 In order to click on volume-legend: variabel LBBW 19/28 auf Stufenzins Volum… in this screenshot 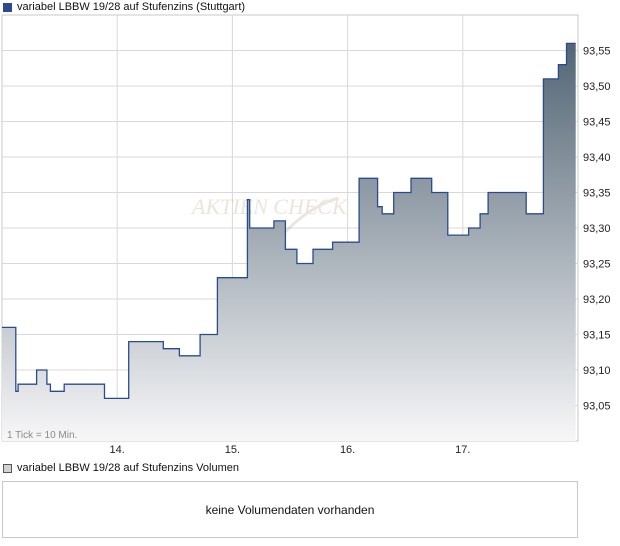, I will do `click(121, 468)`.